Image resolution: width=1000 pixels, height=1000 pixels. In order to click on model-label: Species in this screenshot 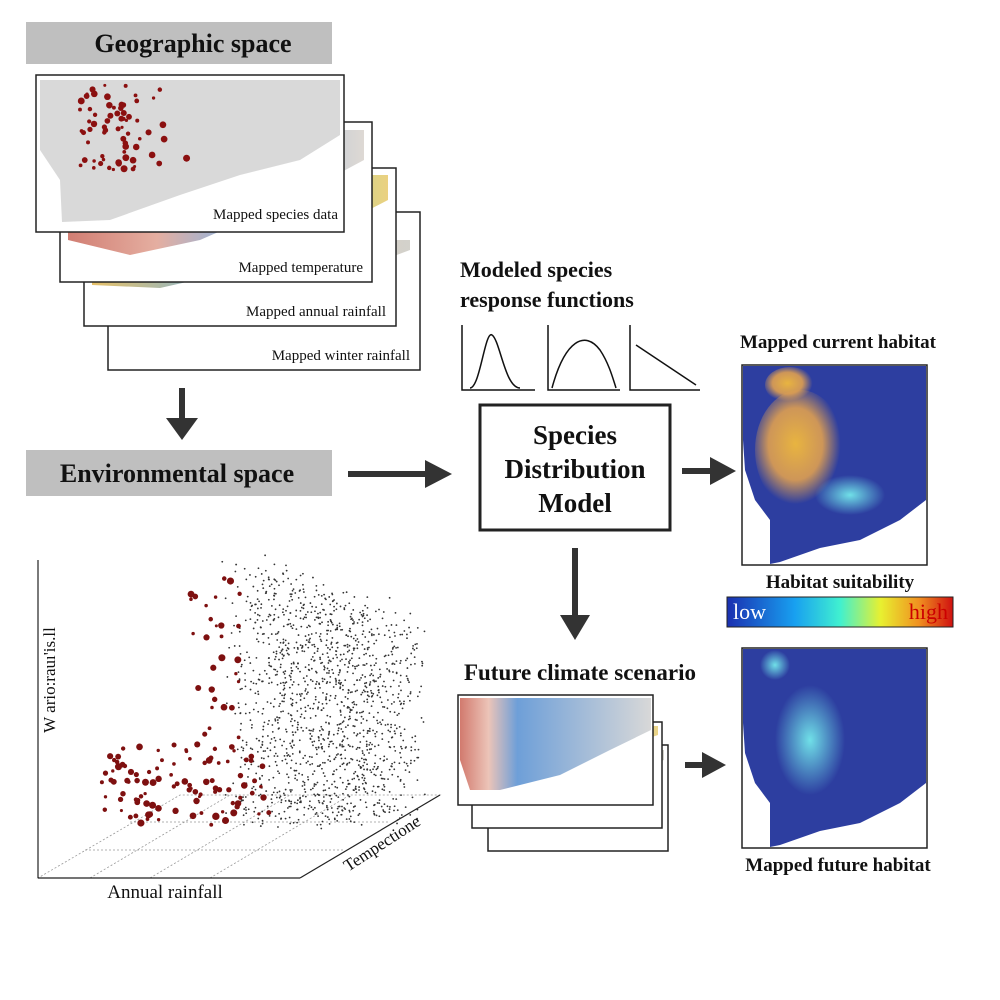, I will do `click(575, 435)`.